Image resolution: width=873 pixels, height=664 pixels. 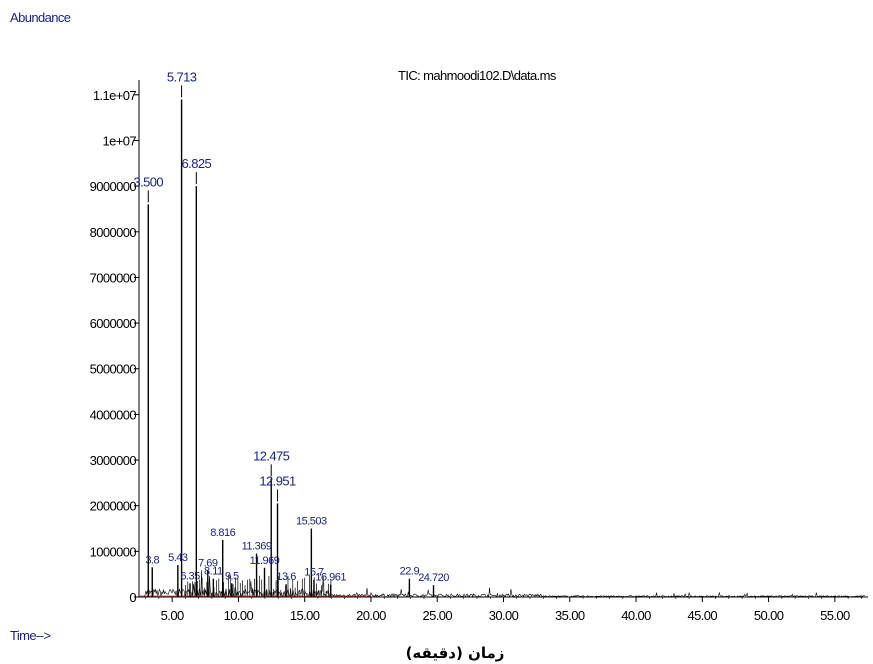 What do you see at coordinates (113, 506) in the screenshot?
I see `y-tick-label: 2000000` at bounding box center [113, 506].